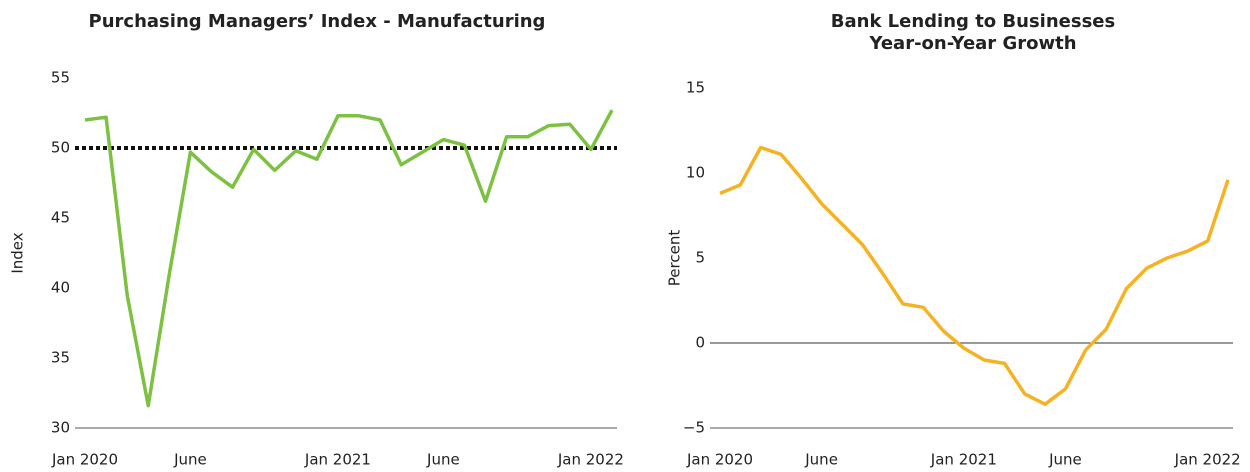 This screenshot has height=472, width=1250. What do you see at coordinates (700, 258) in the screenshot?
I see `y-tick-label: 5` at bounding box center [700, 258].